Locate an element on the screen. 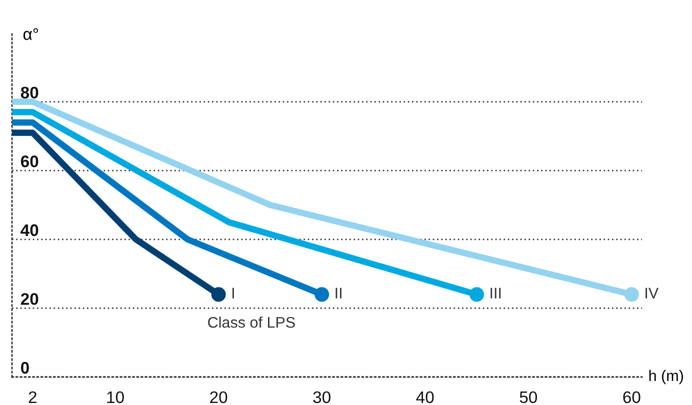 The image size is (692, 405). x-tick-label: 10 is located at coordinates (115, 397).